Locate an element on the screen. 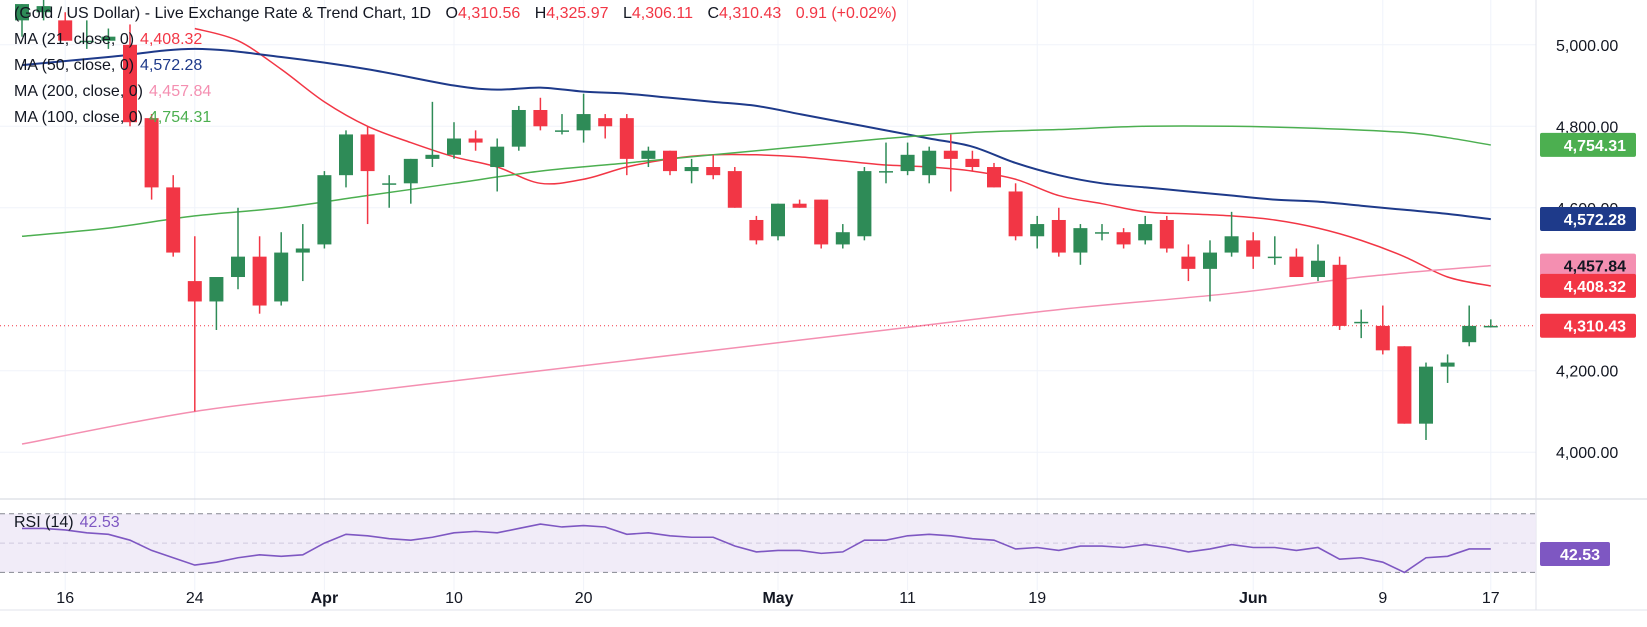 This screenshot has width=1647, height=627. price-tag-label: 4,408.32 is located at coordinates (1595, 287).